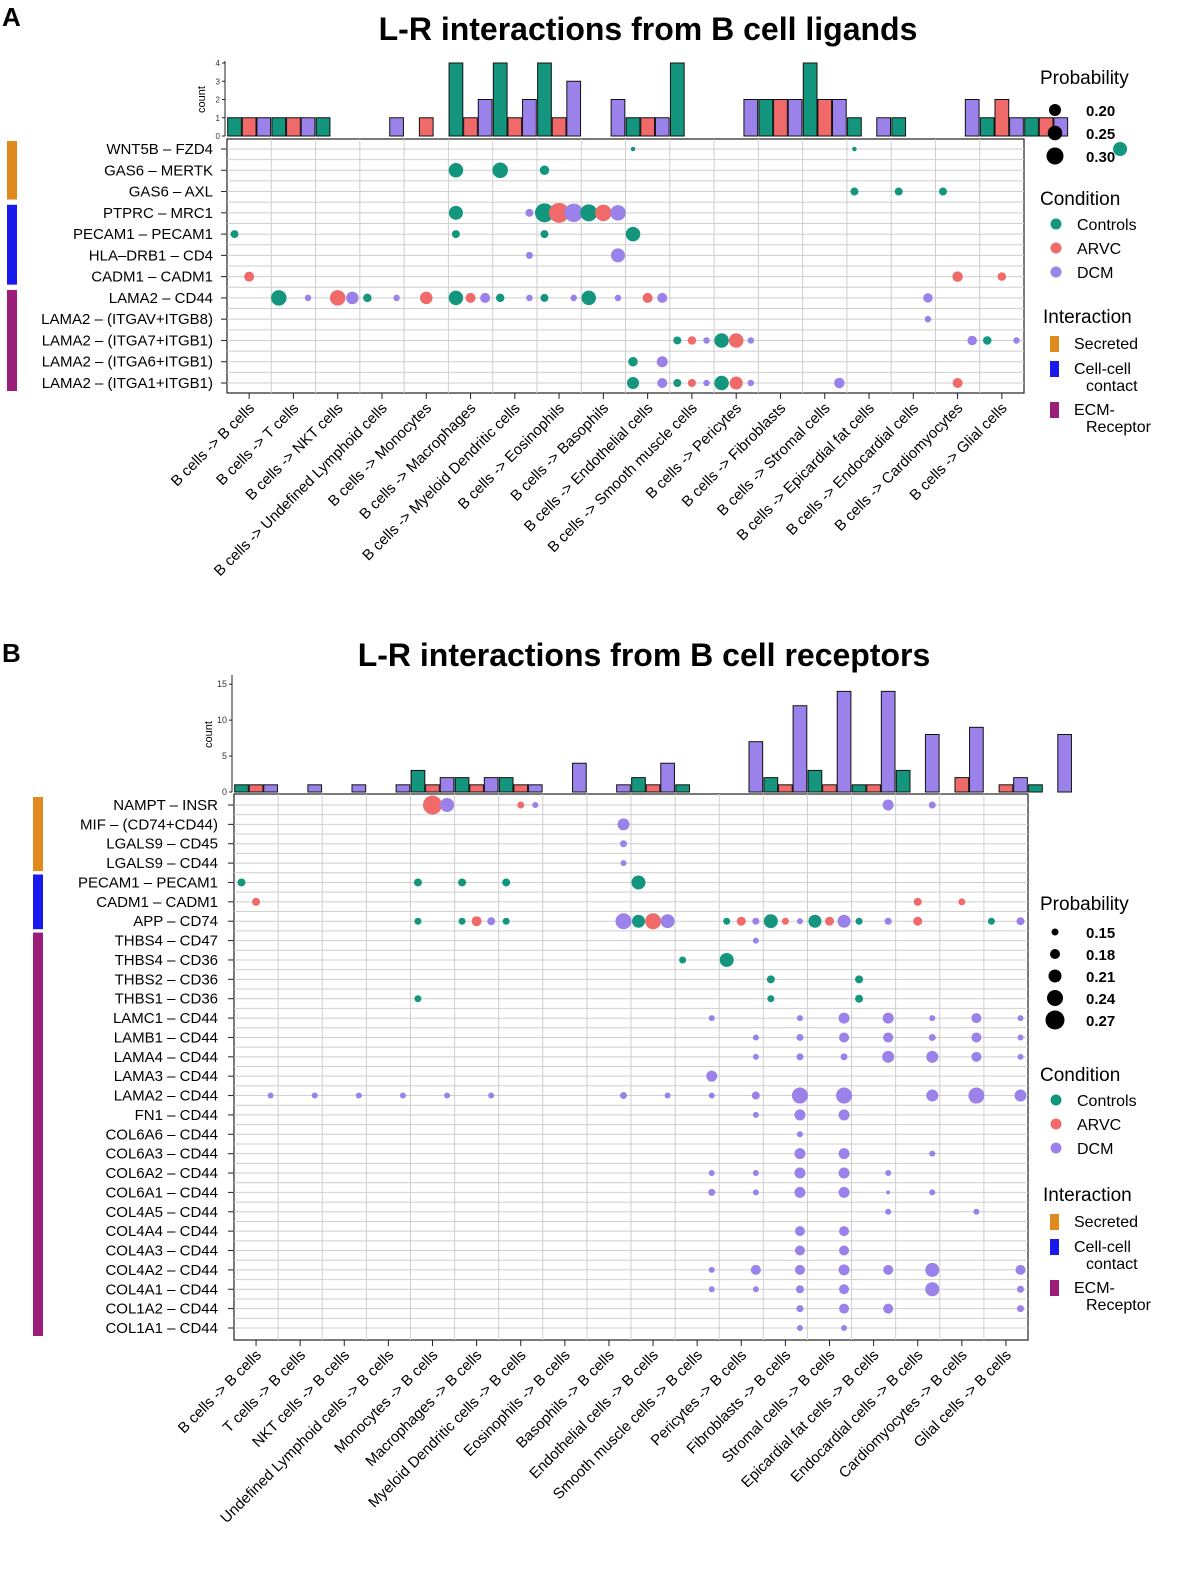 The image size is (1181, 1584). I want to click on row-label-thbs2-cd36: THBS2 – CD36, so click(166, 979).